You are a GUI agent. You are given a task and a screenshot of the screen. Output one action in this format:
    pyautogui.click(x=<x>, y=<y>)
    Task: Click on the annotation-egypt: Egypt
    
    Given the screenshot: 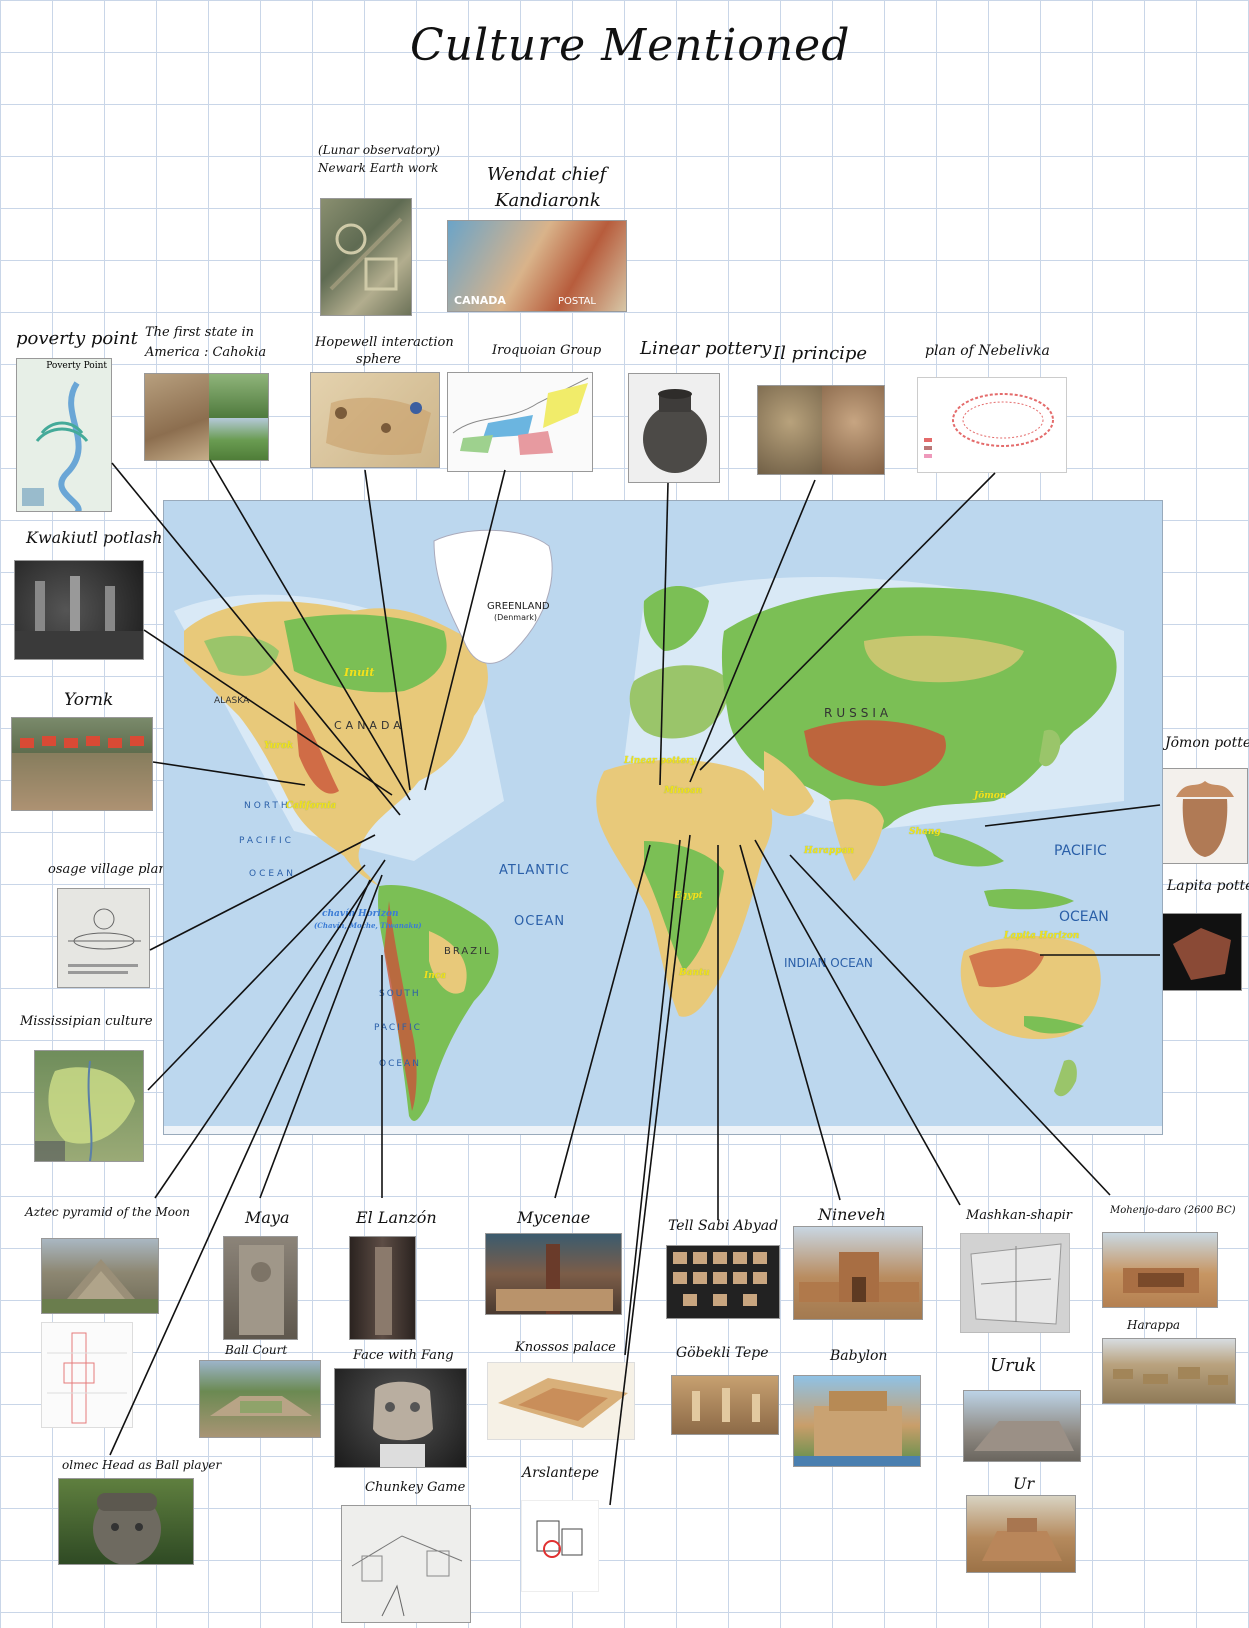 What is the action you would take?
    pyautogui.click(x=688, y=896)
    